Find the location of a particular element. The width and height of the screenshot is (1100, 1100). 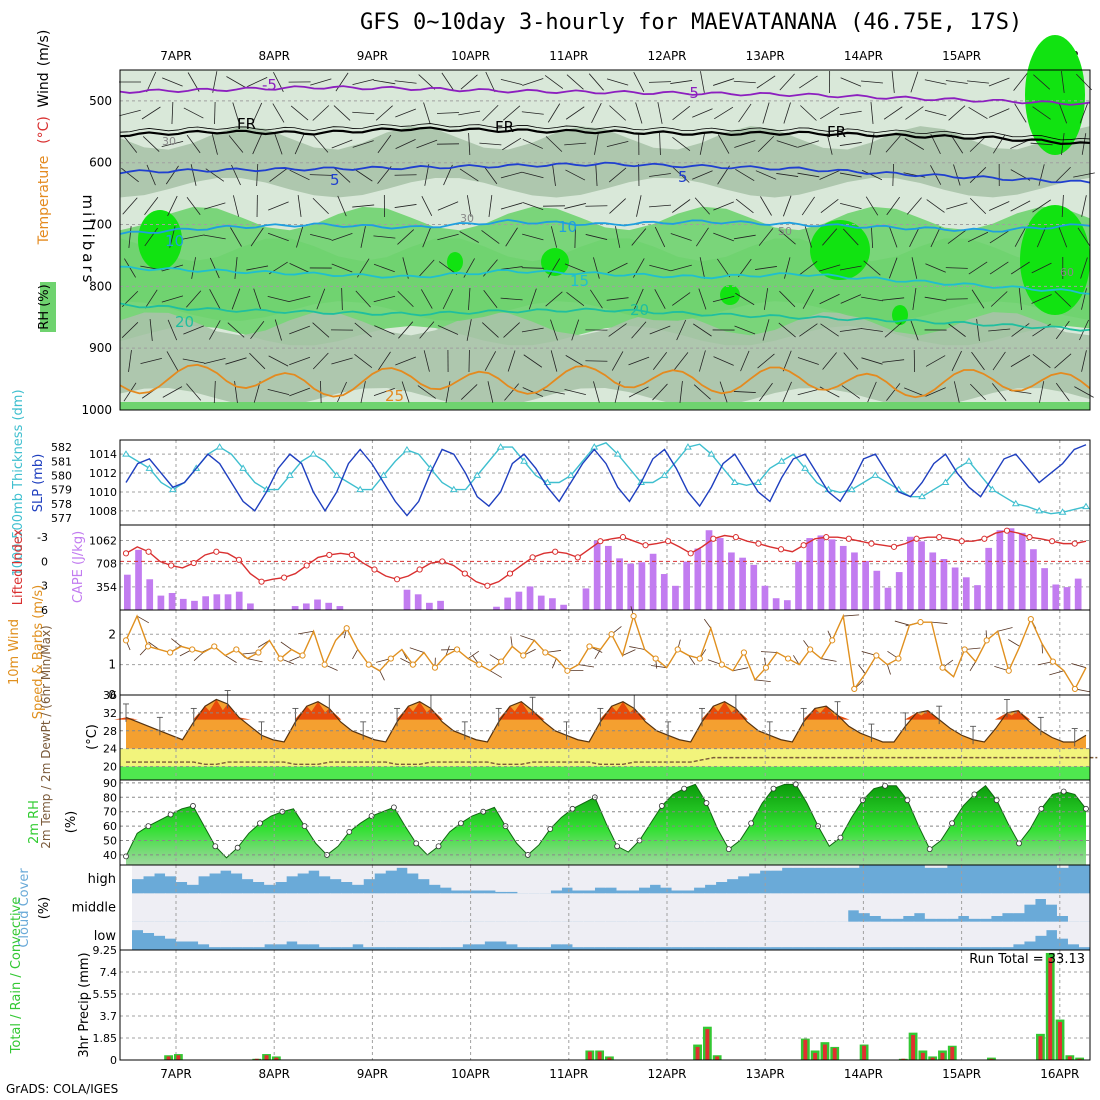

rh-tick-label: 50 is located at coordinates (110, 841).